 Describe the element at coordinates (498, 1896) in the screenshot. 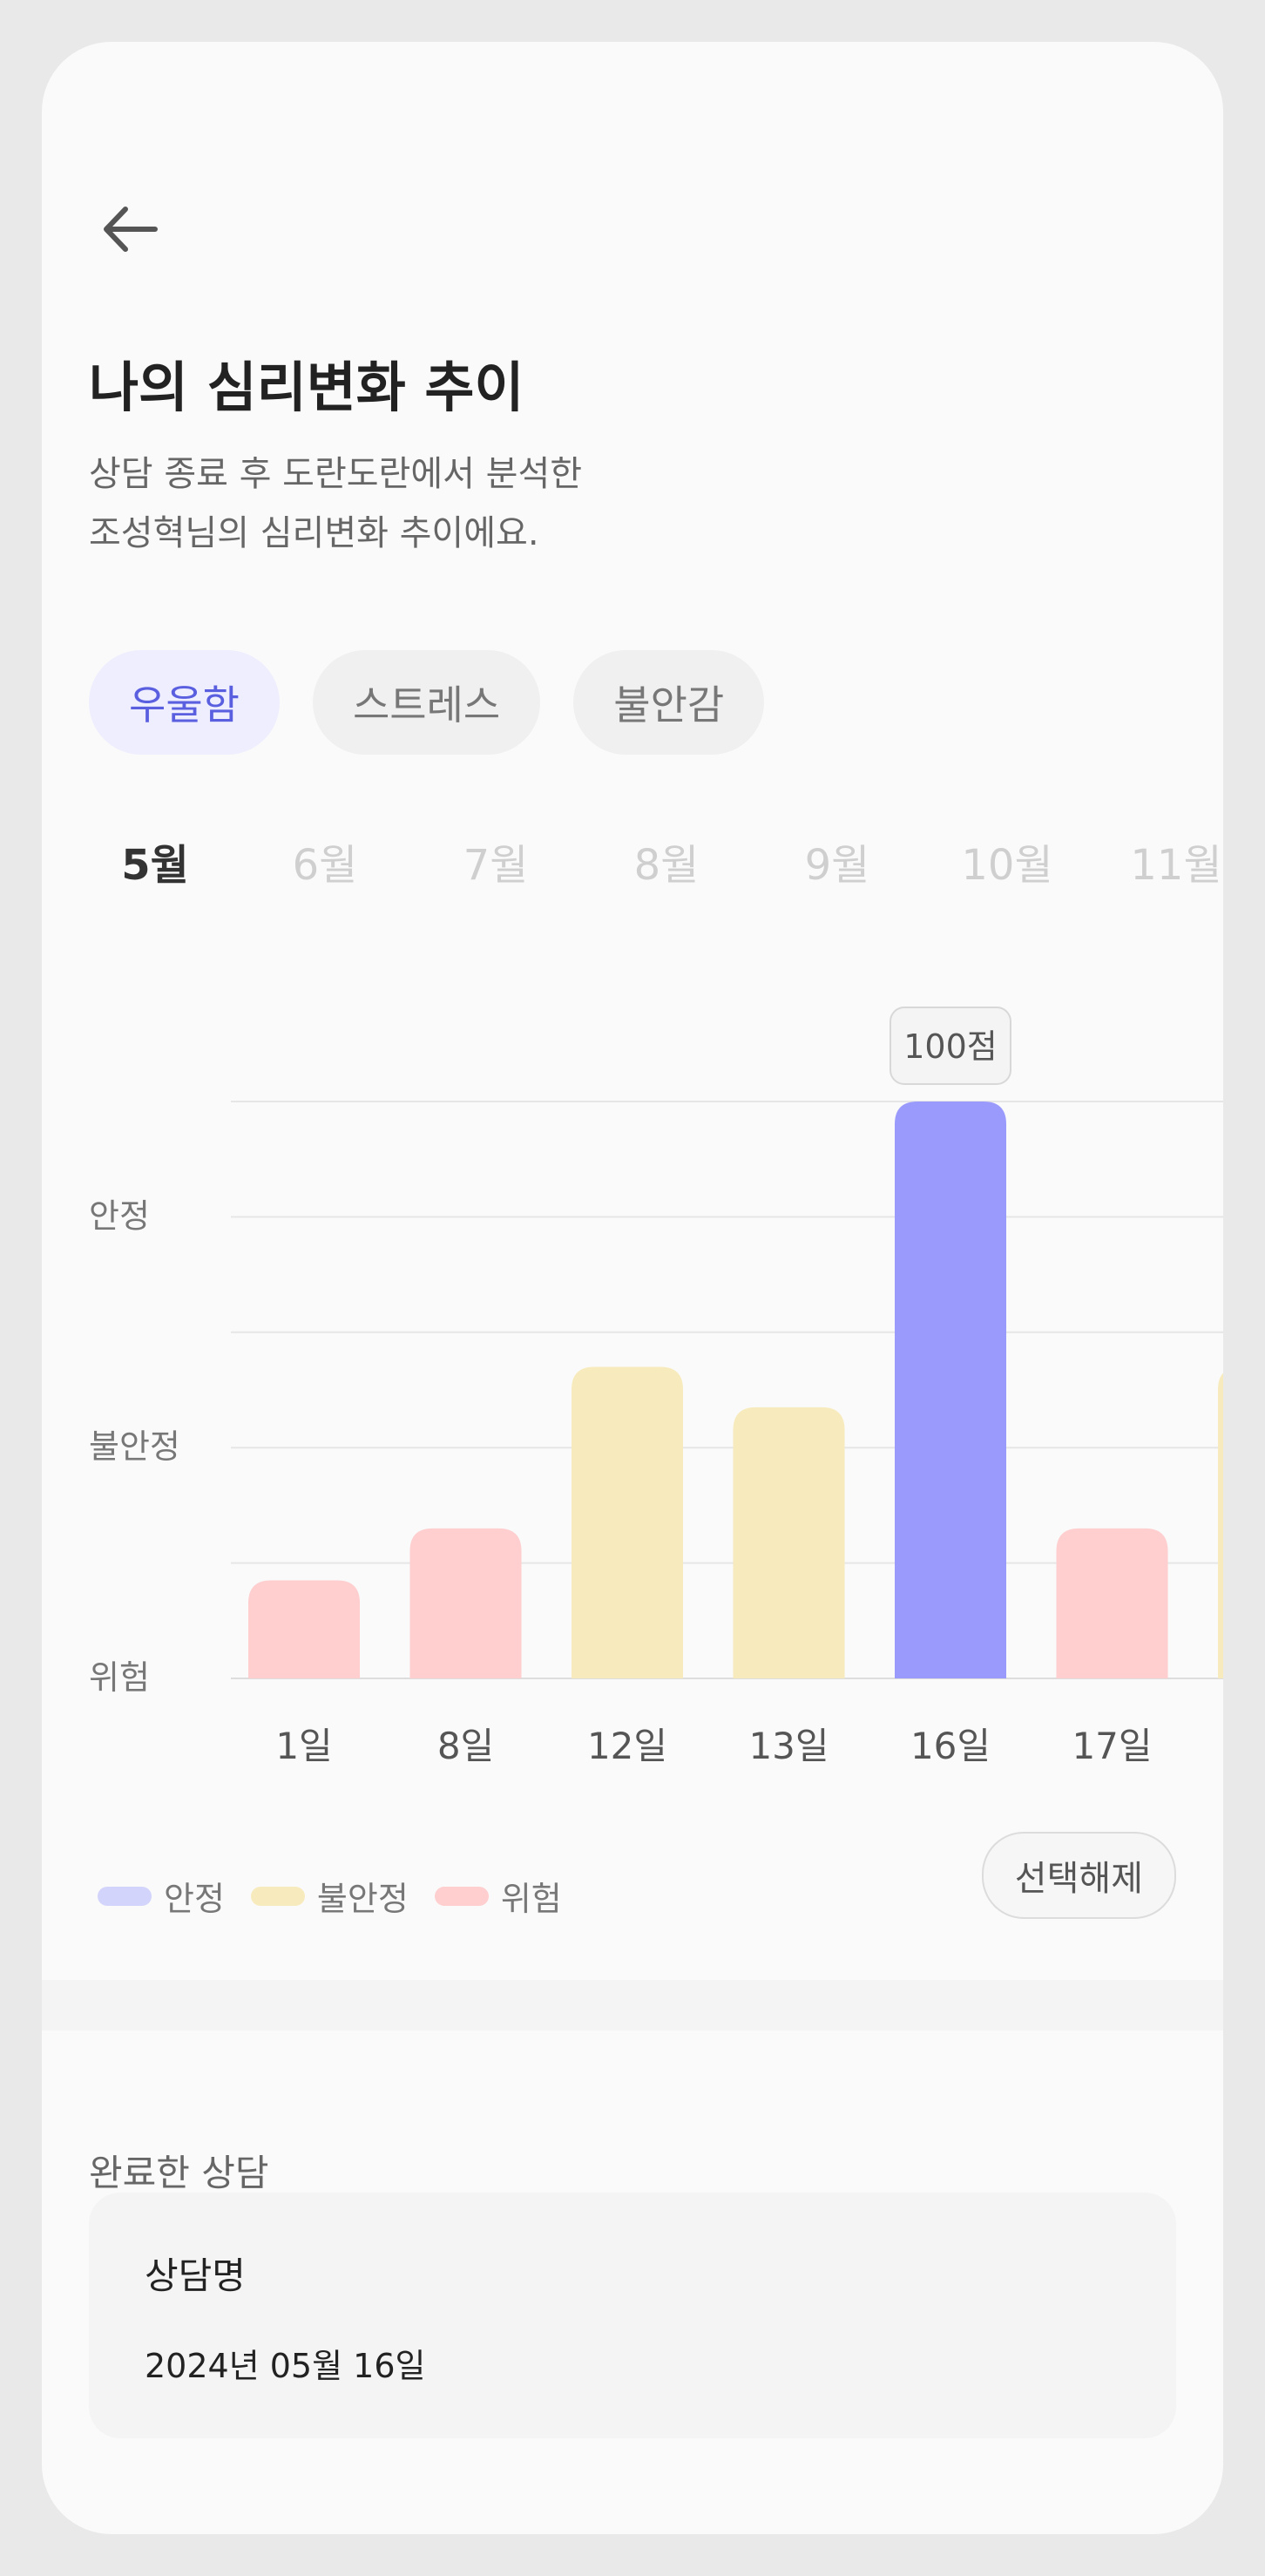

I see `legend-item-danger: 위험` at that location.